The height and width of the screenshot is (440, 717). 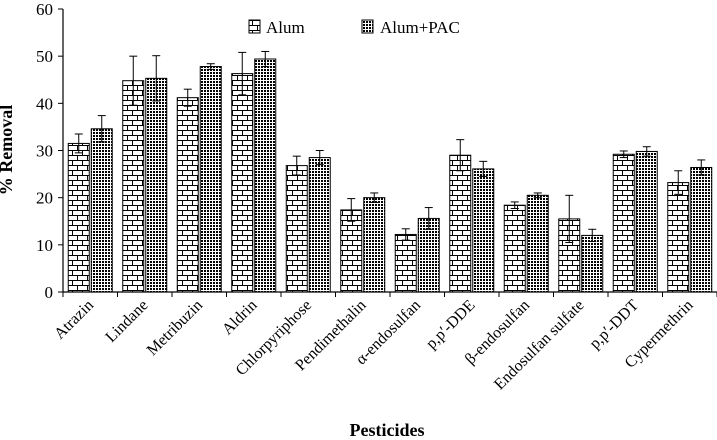 What do you see at coordinates (44, 56) in the screenshot?
I see `y-tick-label: 50` at bounding box center [44, 56].